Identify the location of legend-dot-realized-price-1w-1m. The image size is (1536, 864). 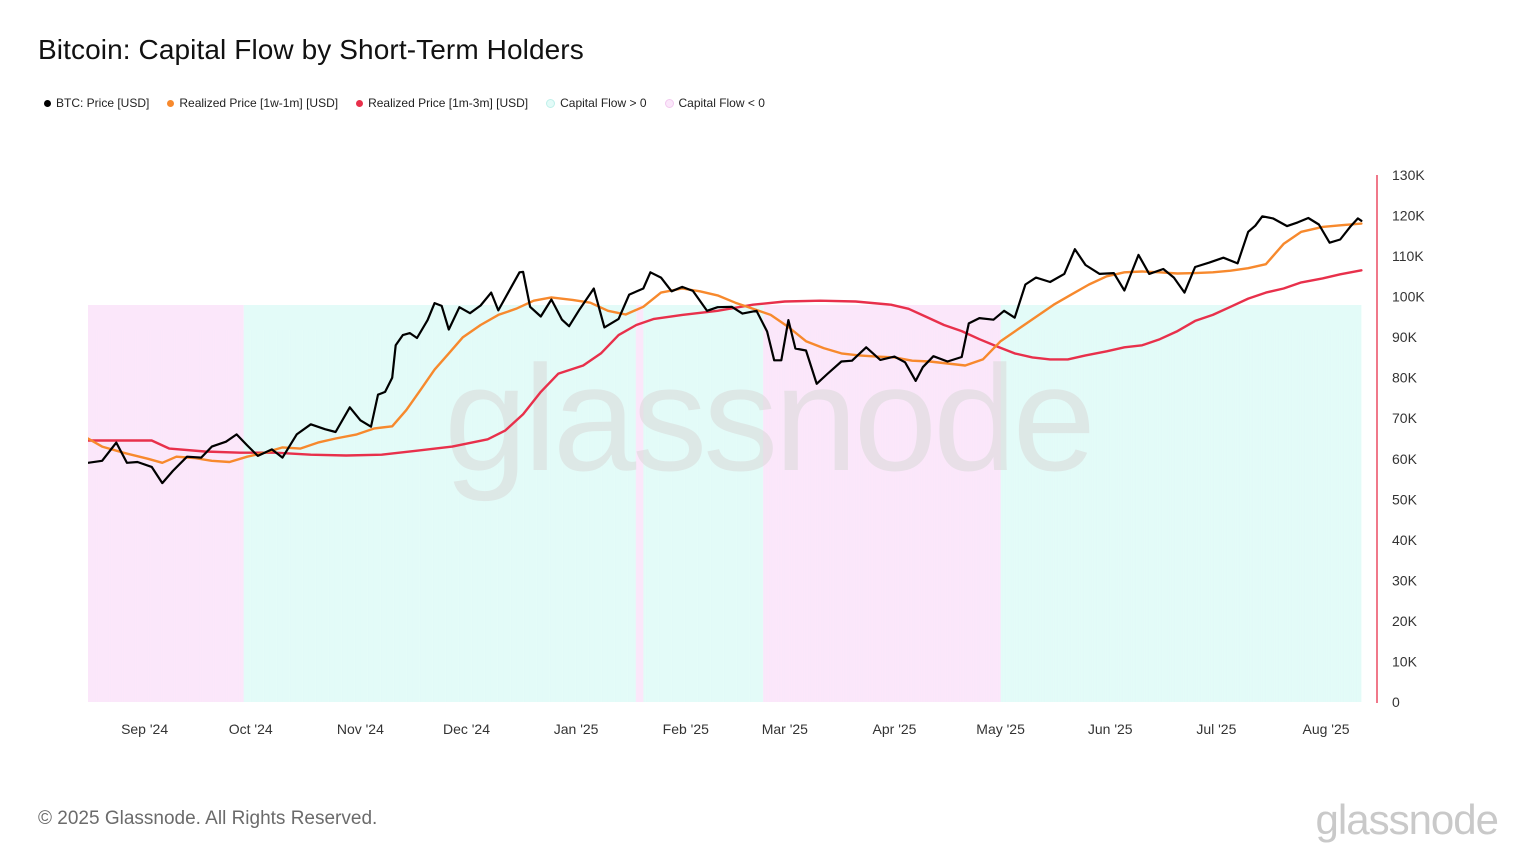
(171, 103).